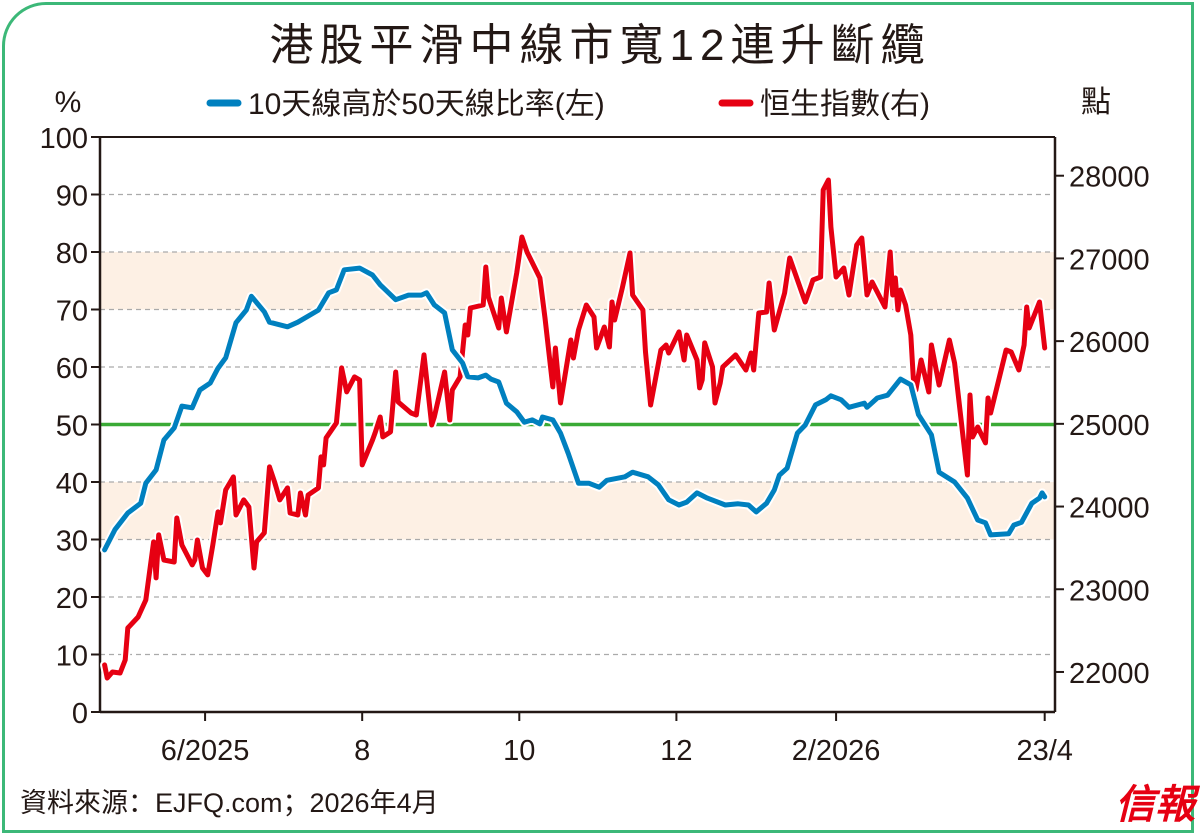 The height and width of the screenshot is (839, 1200). Describe the element at coordinates (72, 599) in the screenshot. I see `left-tick-label: 20` at that location.